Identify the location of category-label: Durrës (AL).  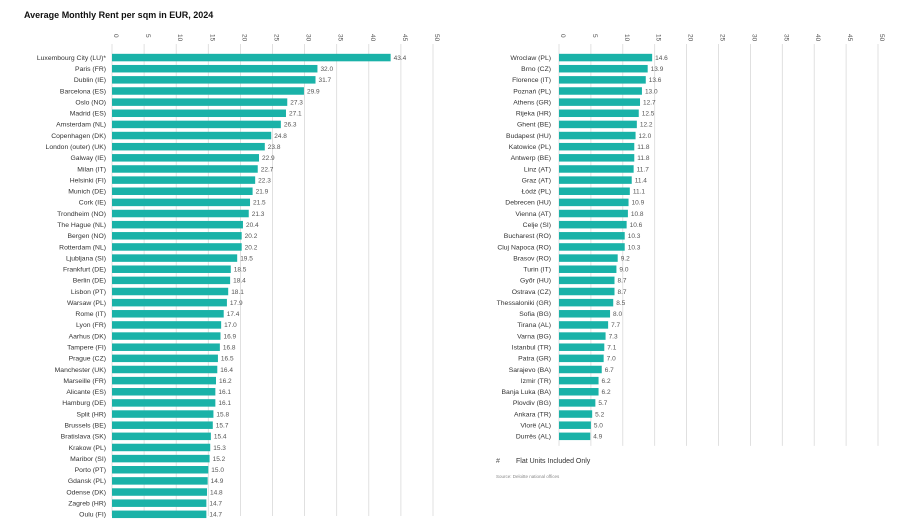
(533, 437).